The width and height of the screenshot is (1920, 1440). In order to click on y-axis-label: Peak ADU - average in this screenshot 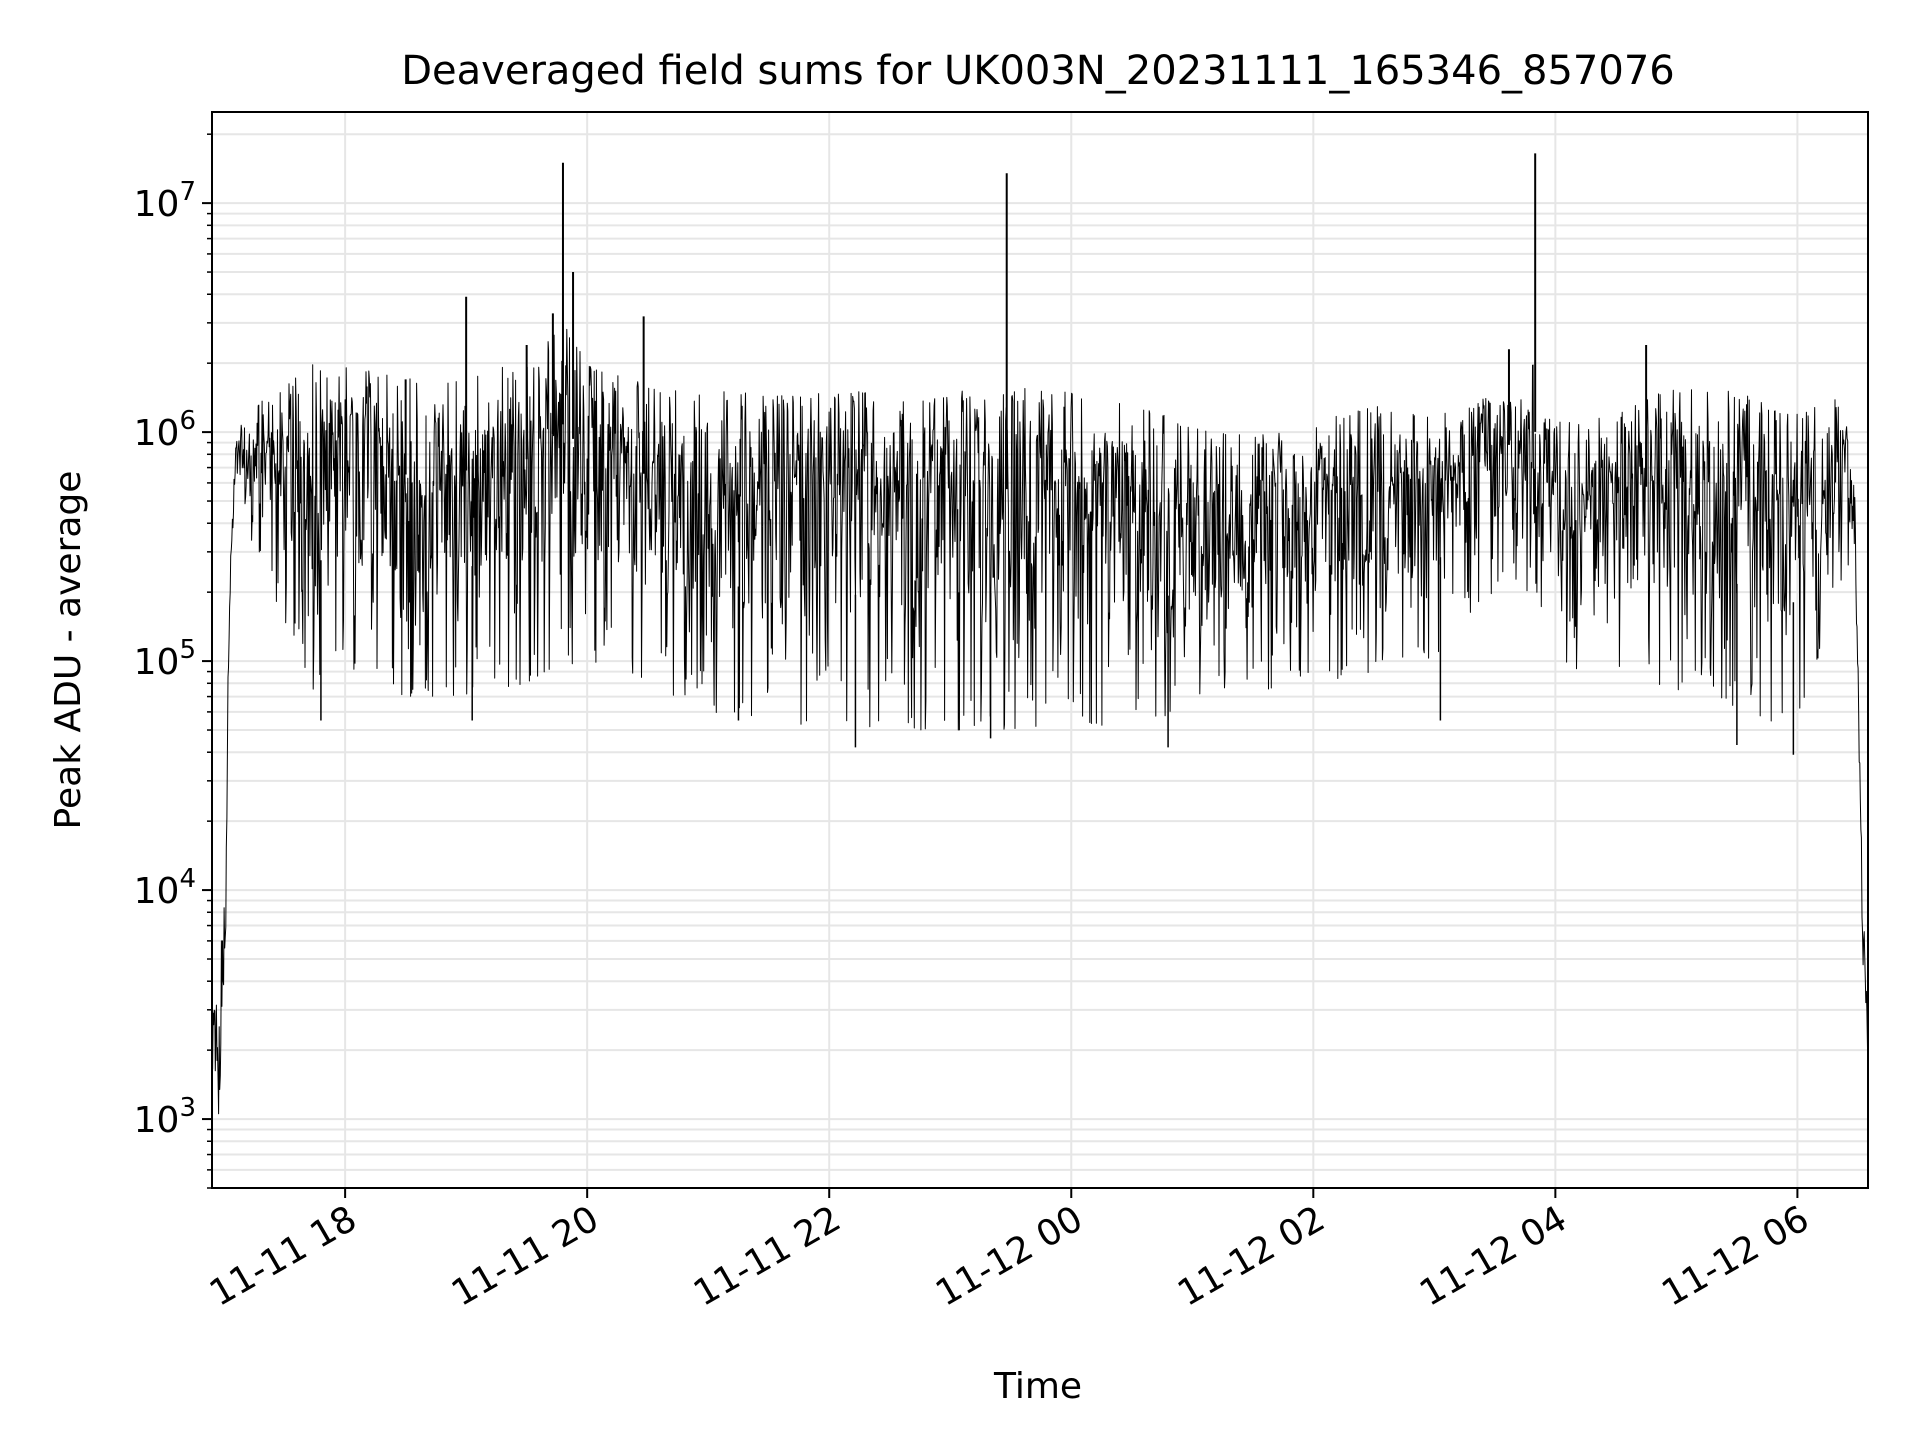, I will do `click(68, 650)`.